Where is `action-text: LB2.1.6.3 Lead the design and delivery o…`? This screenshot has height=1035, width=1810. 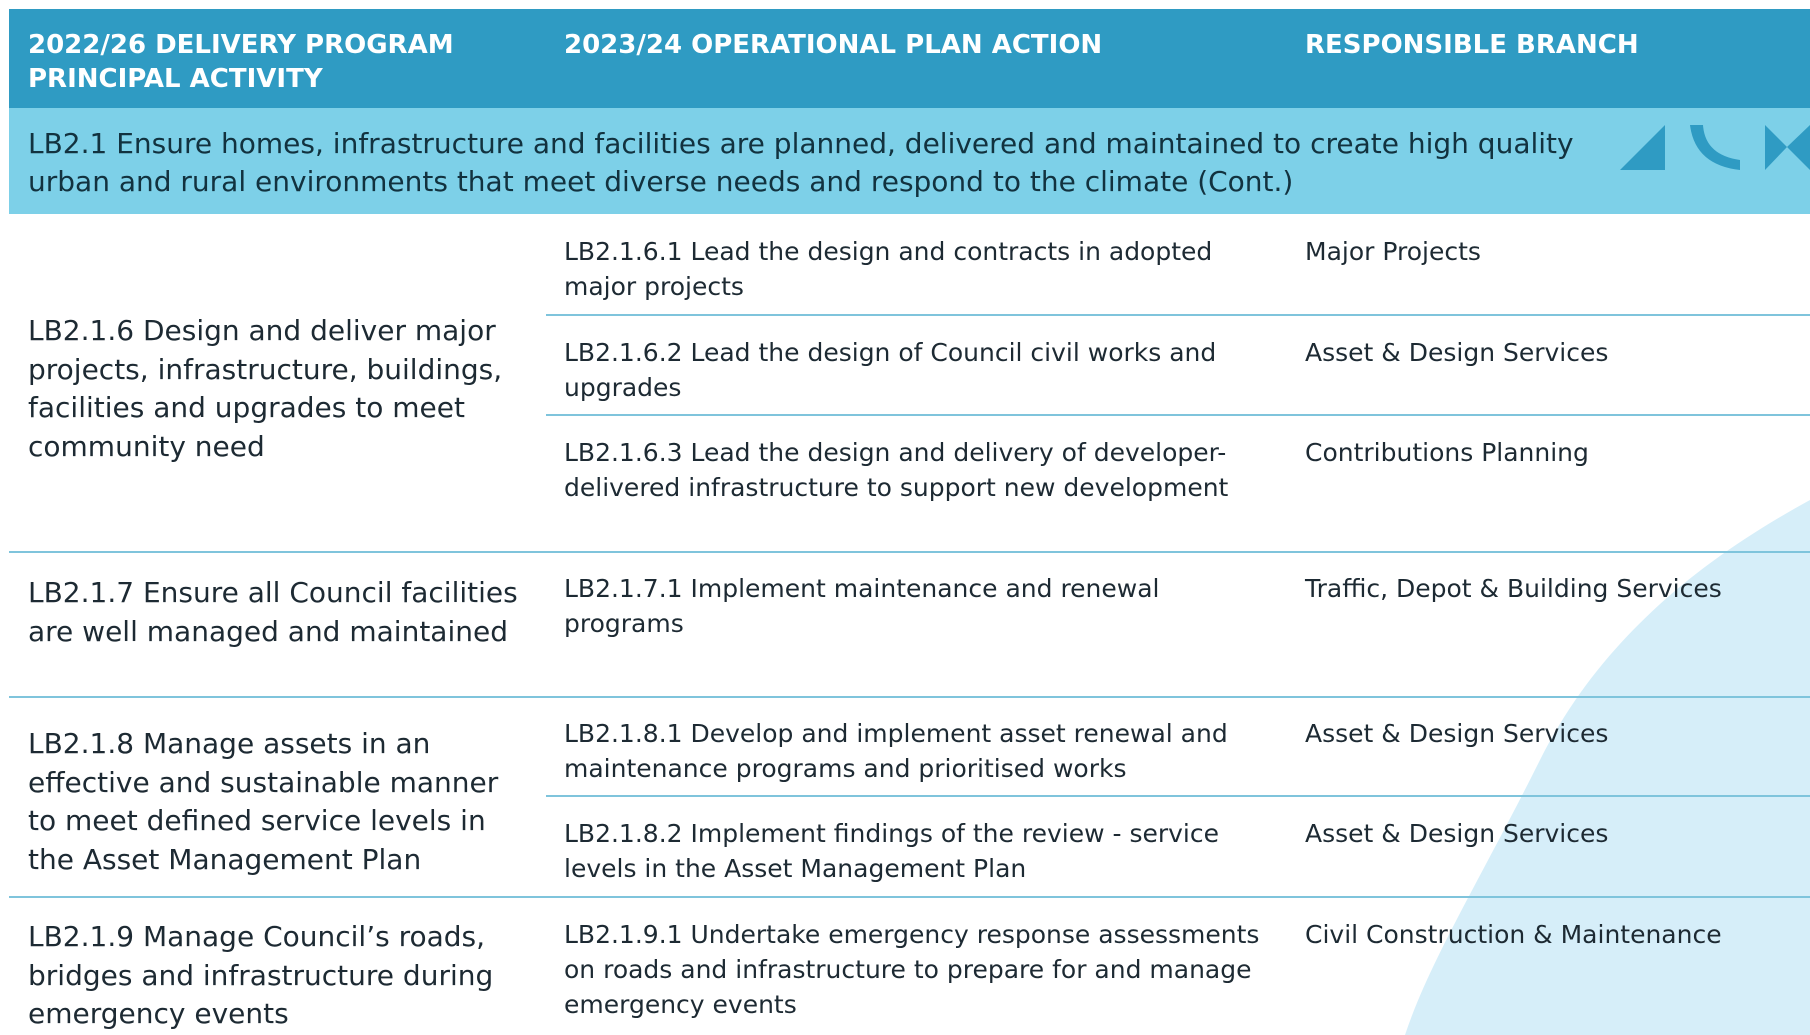 action-text: LB2.1.6.3 Lead the design and delivery o… is located at coordinates (896, 470).